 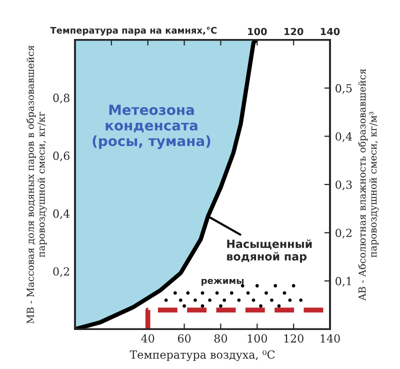 What do you see at coordinates (223, 282) in the screenshot?
I see `annotation: режимы` at bounding box center [223, 282].